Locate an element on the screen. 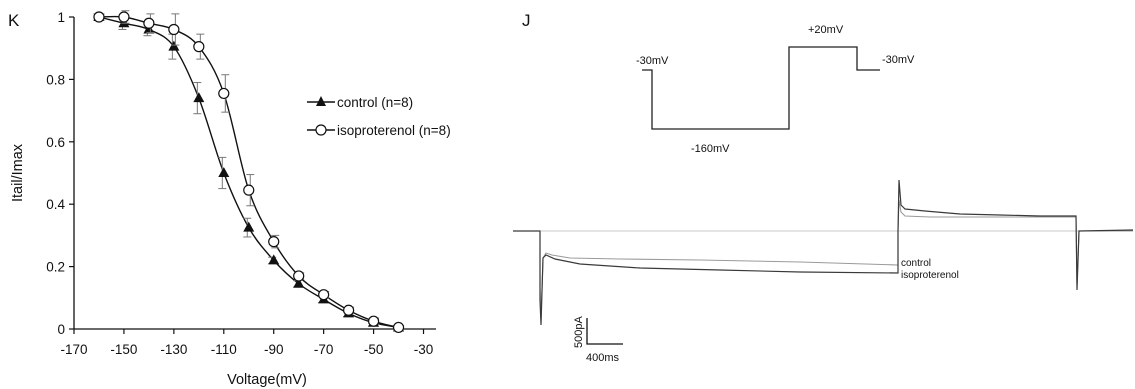 Image resolution: width=1135 pixels, height=389 pixels. y-tick-label: 0.8 is located at coordinates (55, 79).